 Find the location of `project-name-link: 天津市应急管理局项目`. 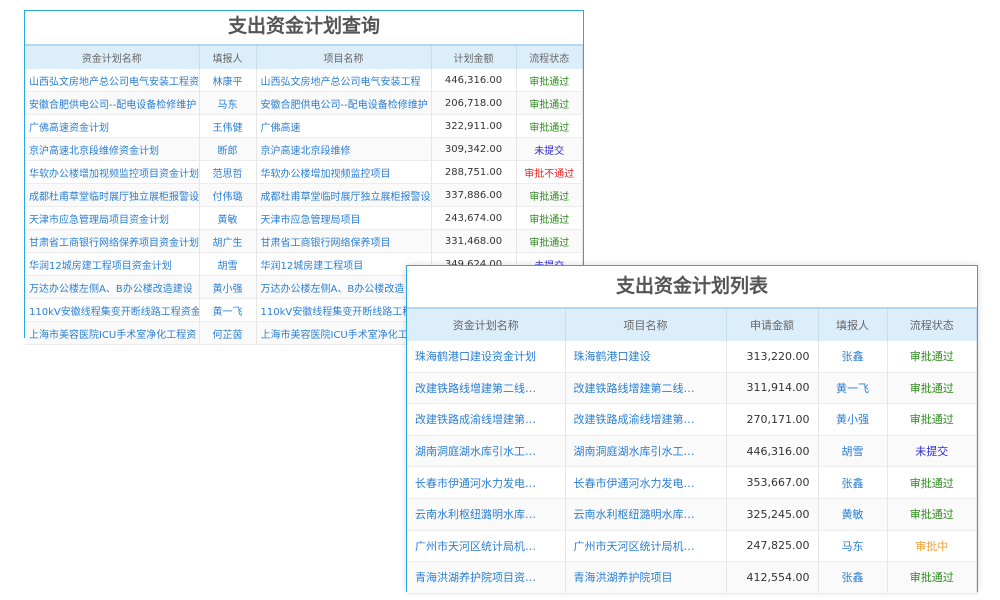

project-name-link: 天津市应急管理局项目 is located at coordinates (344, 218).